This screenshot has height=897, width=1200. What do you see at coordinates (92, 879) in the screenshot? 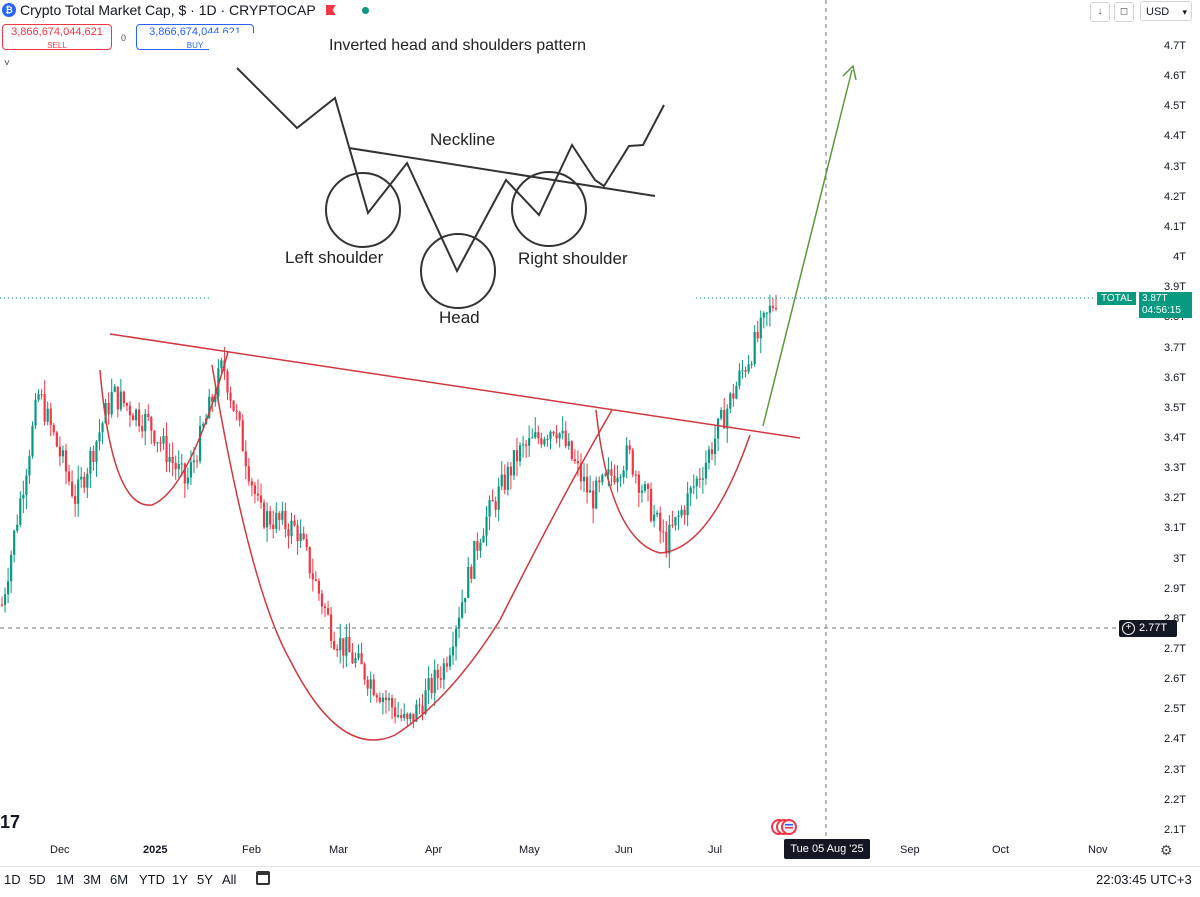
I see `range-button-3m: 3M` at bounding box center [92, 879].